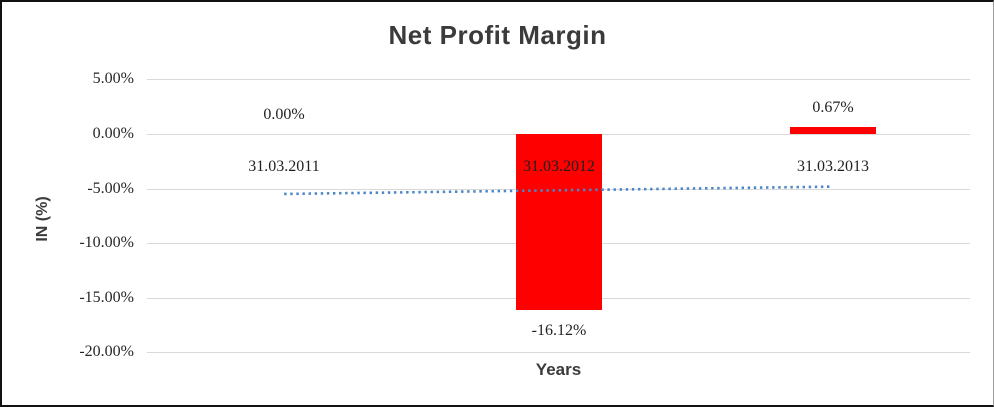 The width and height of the screenshot is (994, 407). What do you see at coordinates (833, 166) in the screenshot?
I see `category-label: 31.03.2013` at bounding box center [833, 166].